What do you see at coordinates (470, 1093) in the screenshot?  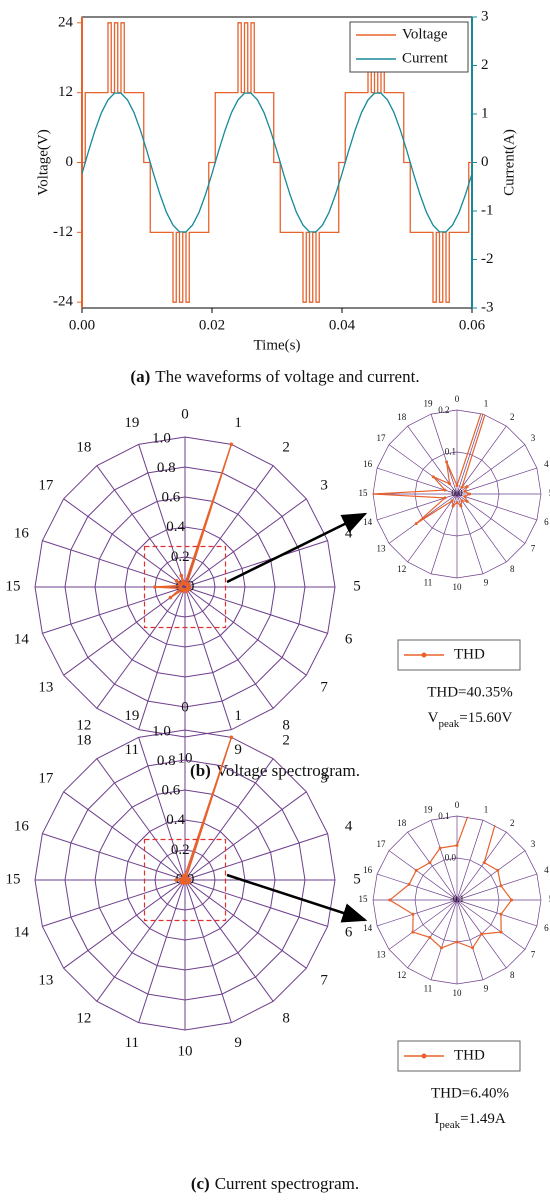 I see `thd-annotation: THD=6.40%` at bounding box center [470, 1093].